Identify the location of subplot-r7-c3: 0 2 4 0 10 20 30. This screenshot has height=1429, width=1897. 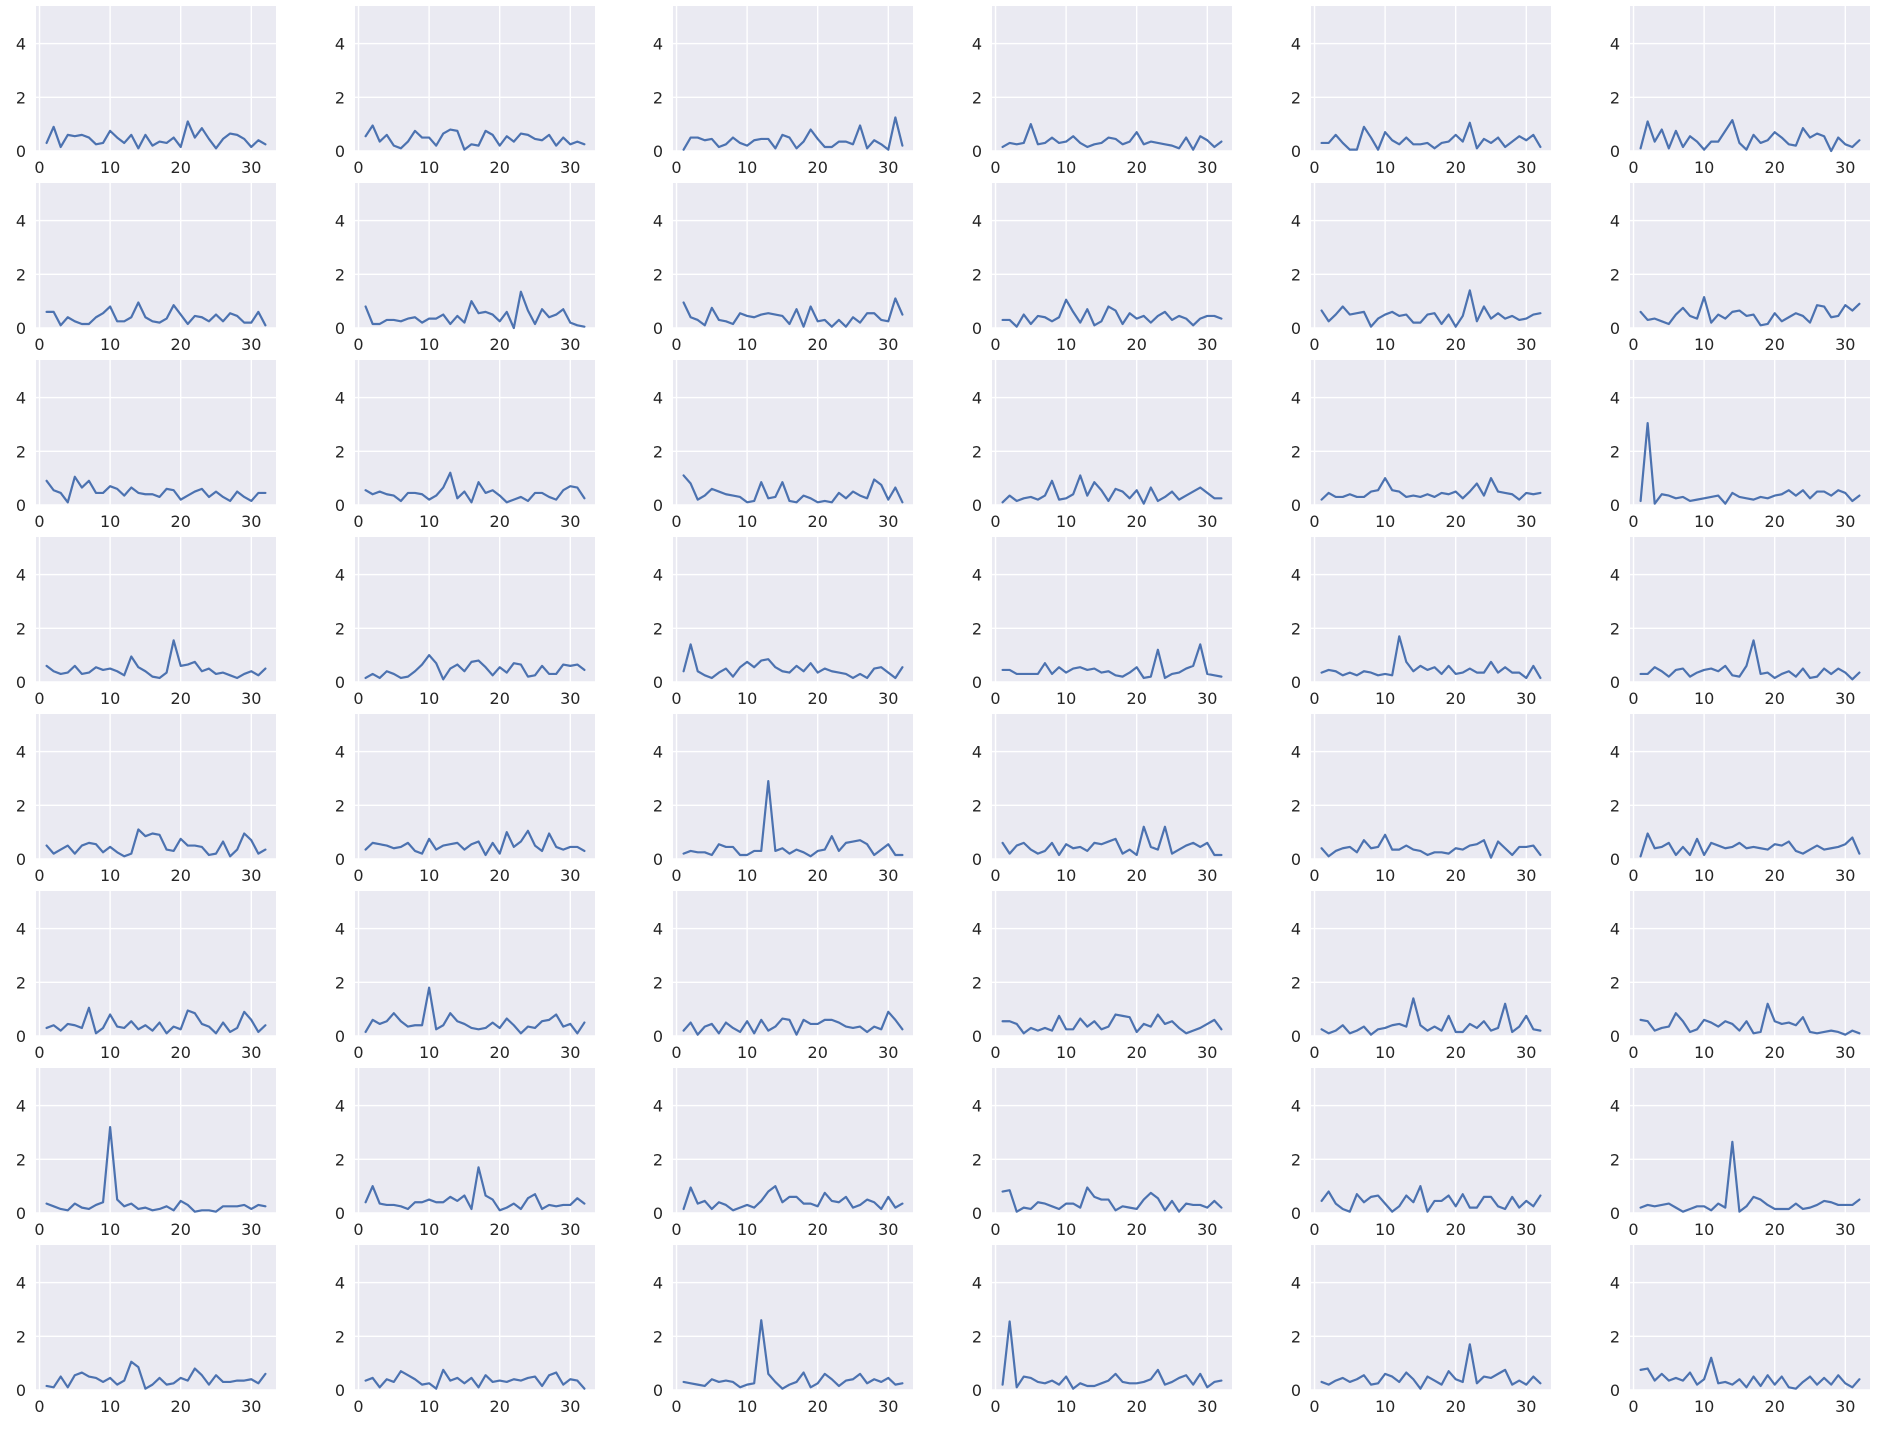
(783, 1153).